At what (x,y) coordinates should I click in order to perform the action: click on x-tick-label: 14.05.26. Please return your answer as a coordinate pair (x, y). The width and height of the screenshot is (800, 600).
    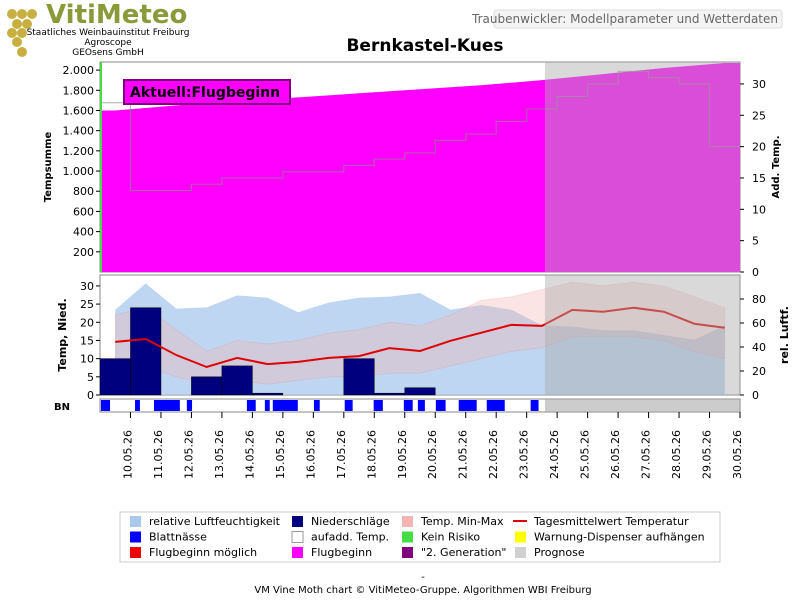
    Looking at the image, I should click on (249, 454).